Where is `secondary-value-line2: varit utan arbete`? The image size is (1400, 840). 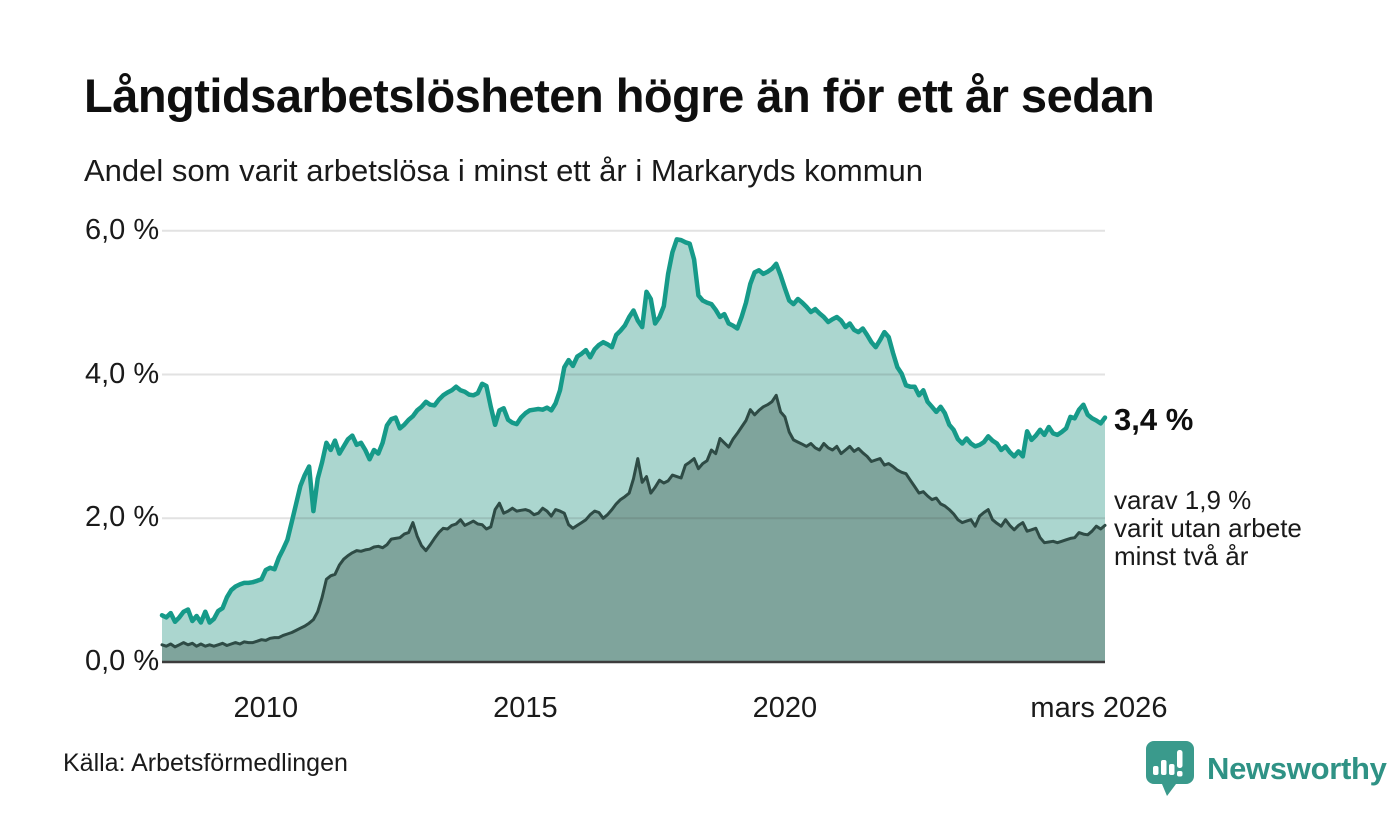 secondary-value-line2: varit utan arbete is located at coordinates (1208, 528).